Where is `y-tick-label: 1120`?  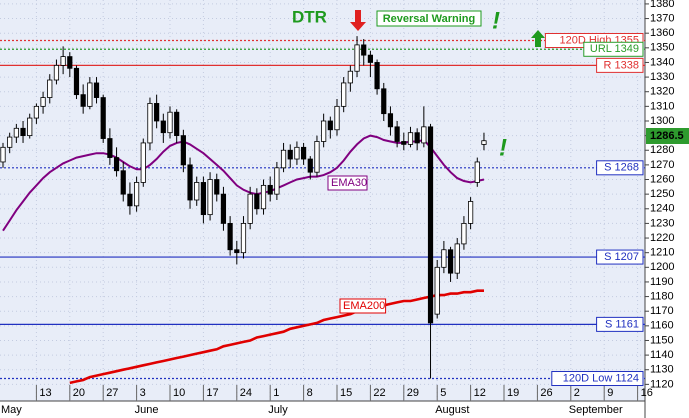
y-tick-label: 1120 is located at coordinates (662, 384).